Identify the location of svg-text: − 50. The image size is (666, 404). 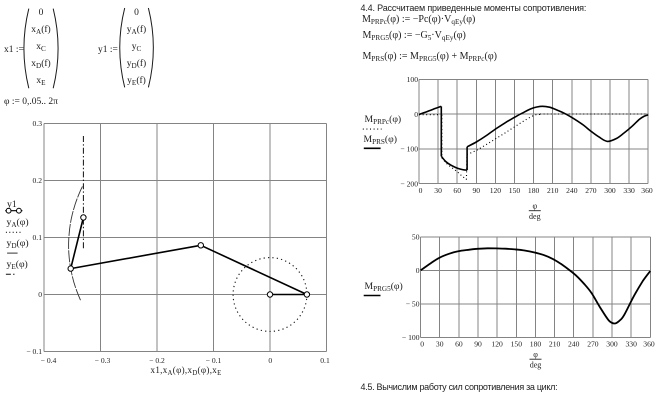
(413, 303).